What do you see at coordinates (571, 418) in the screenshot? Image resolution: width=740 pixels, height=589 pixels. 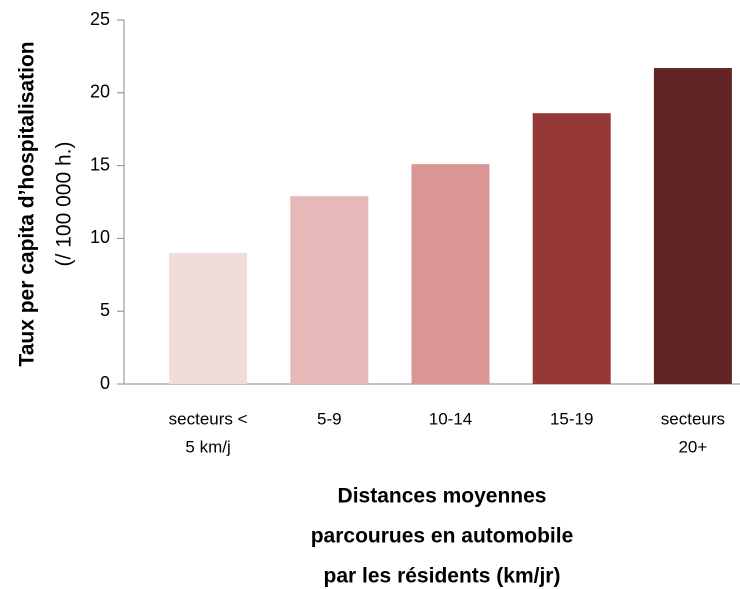 I see `x-tick-label: 15-19` at bounding box center [571, 418].